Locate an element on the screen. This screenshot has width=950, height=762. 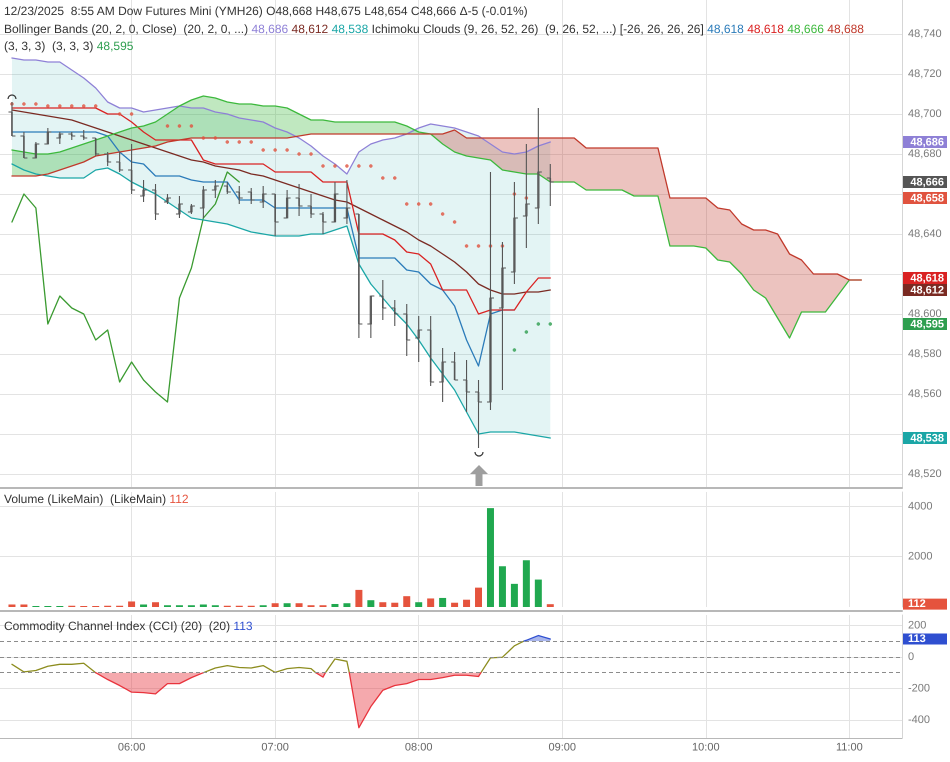
text: 48,612 is located at coordinates (310, 29).